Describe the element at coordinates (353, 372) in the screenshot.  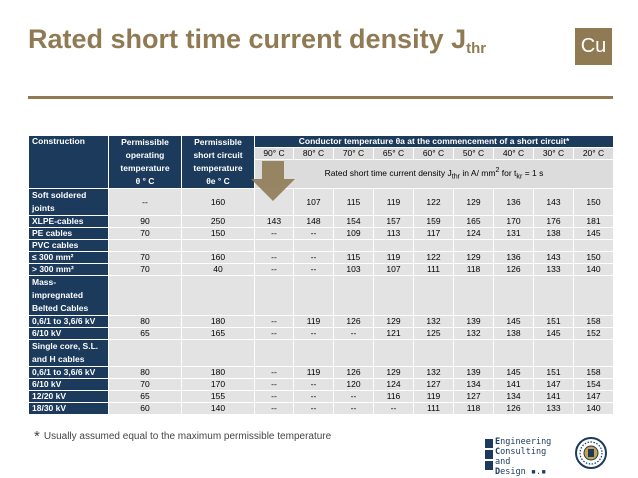
I see `density-cell: 126` at that location.